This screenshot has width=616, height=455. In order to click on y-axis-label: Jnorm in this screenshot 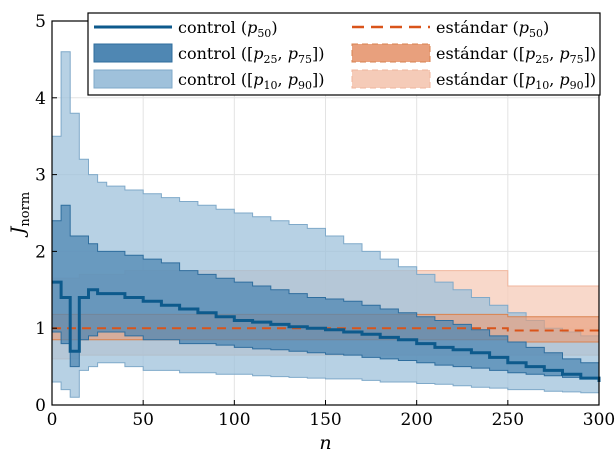, I will do `click(20, 215)`.